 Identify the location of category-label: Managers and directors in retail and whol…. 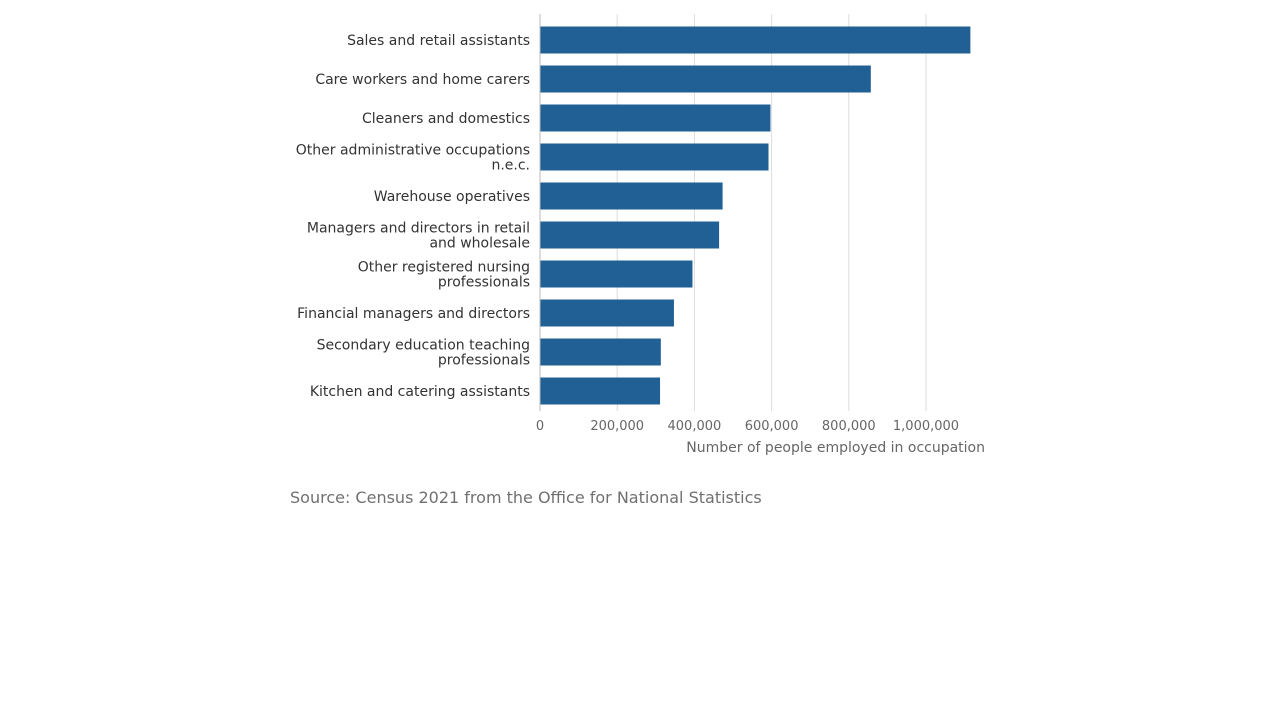
(418, 236).